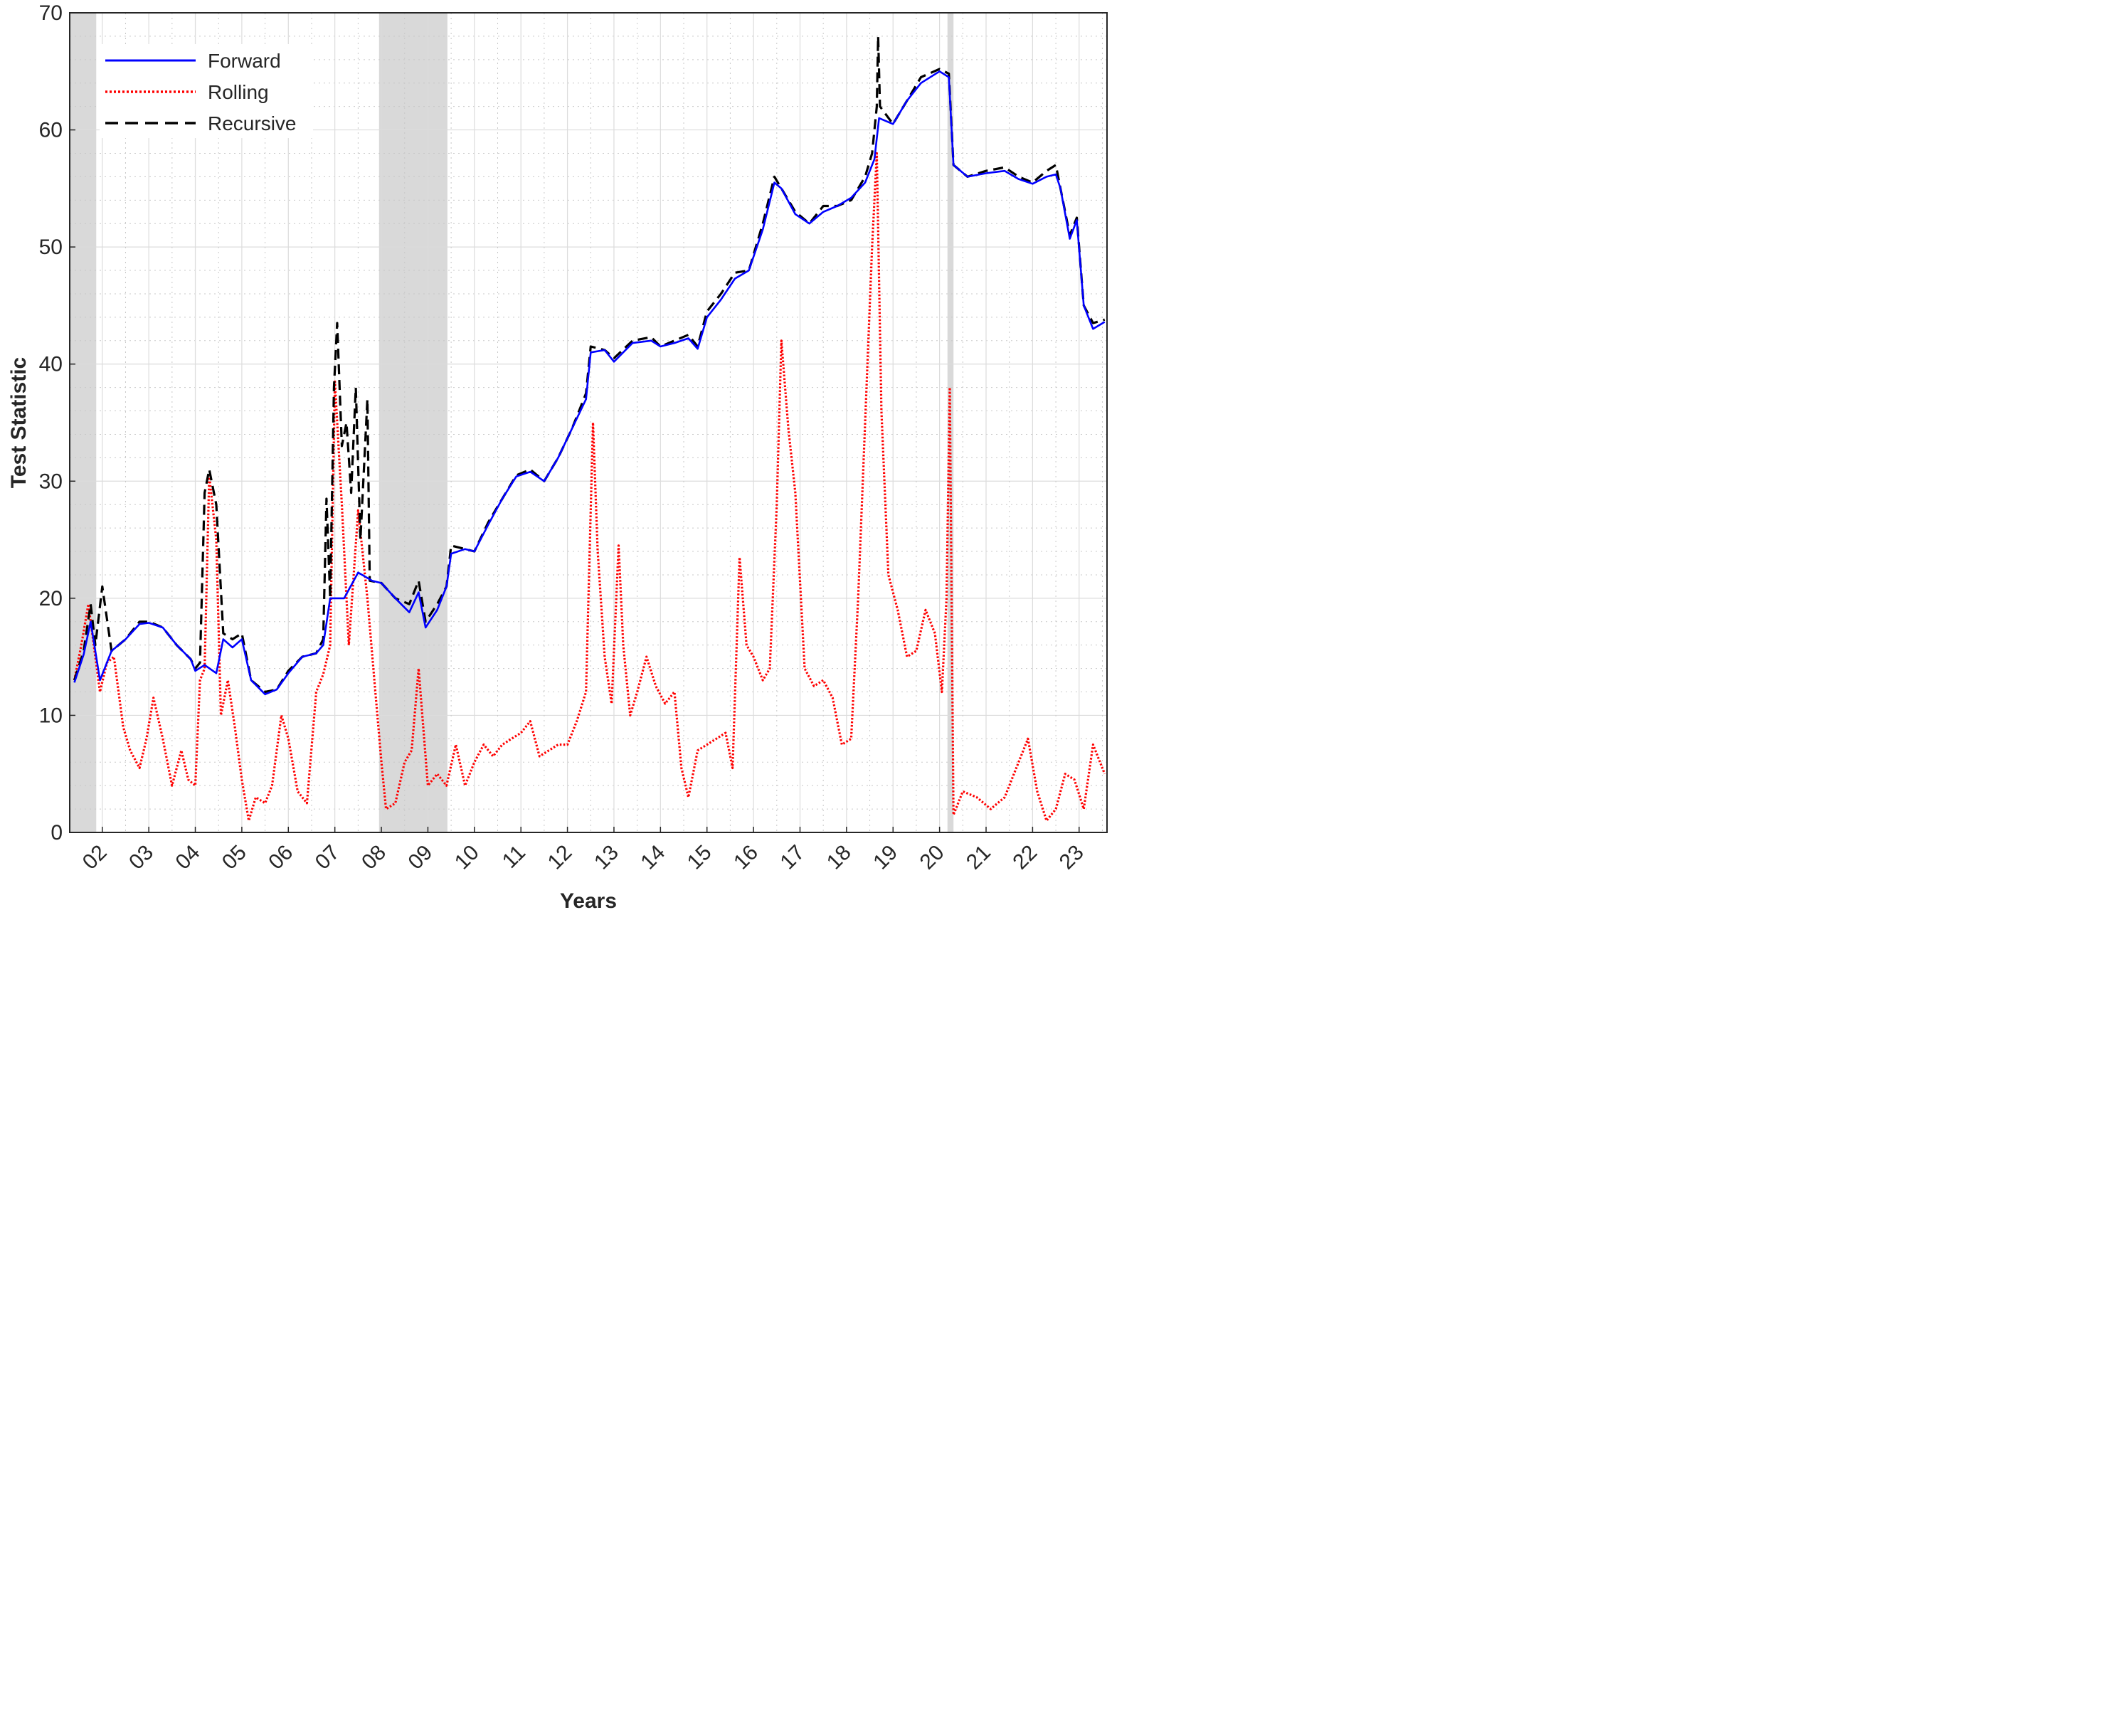  Describe the element at coordinates (51, 130) in the screenshot. I see `y-tick-label: 60` at that location.